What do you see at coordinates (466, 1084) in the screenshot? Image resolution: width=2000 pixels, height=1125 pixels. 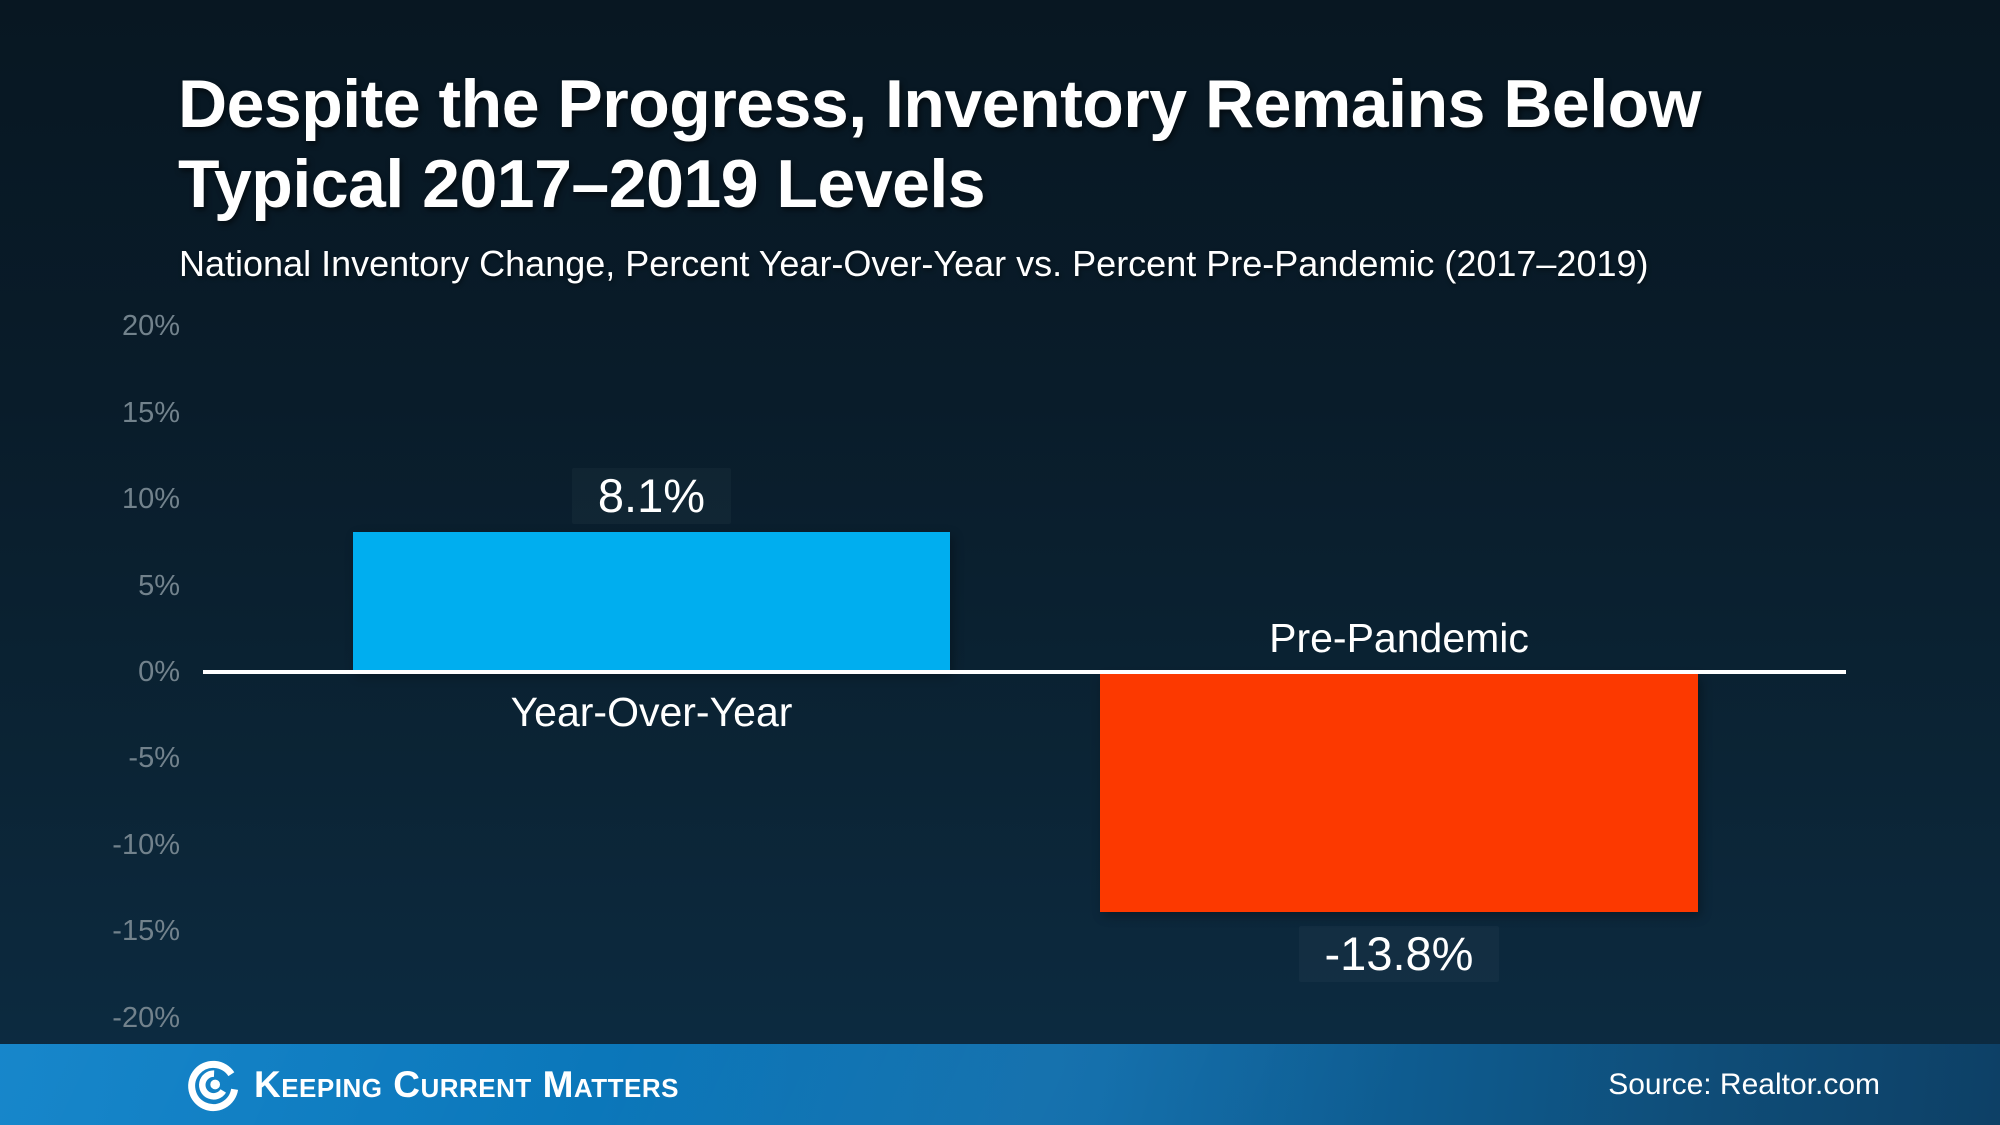 I see `brand-name: Keeping Current Matters` at bounding box center [466, 1084].